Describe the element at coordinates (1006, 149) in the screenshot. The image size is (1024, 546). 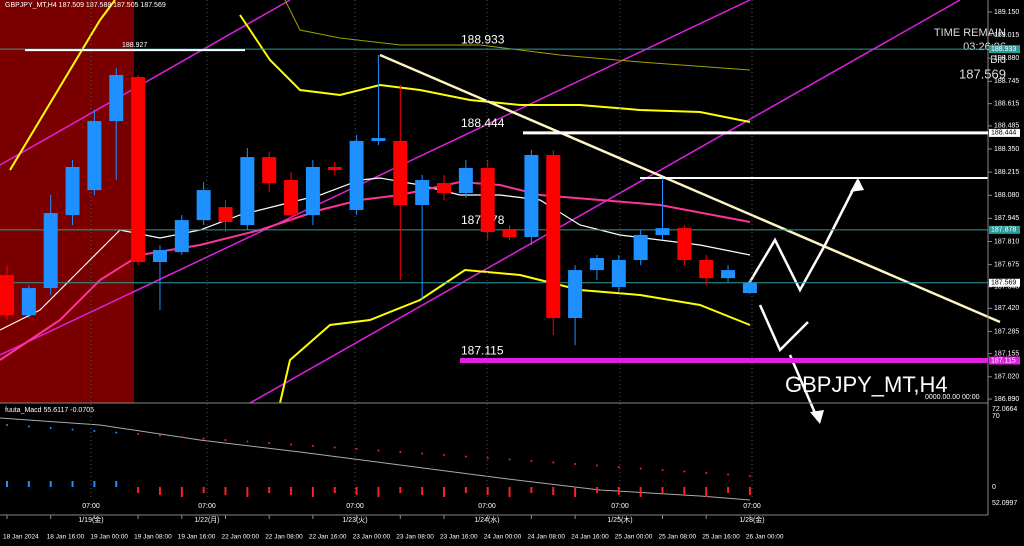
I see `y-tick-label: 188.350` at that location.